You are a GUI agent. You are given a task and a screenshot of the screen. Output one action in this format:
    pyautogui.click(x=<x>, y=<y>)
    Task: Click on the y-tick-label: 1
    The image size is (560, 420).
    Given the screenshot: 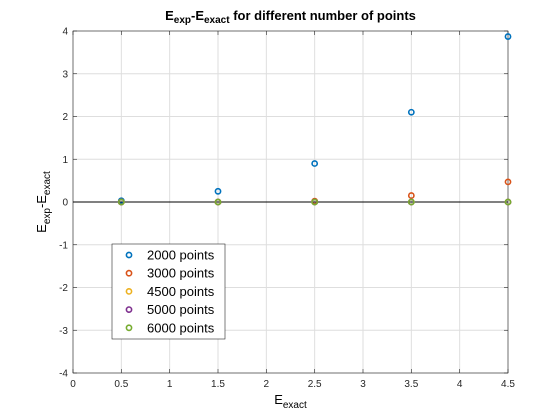 What is the action you would take?
    pyautogui.click(x=65, y=160)
    